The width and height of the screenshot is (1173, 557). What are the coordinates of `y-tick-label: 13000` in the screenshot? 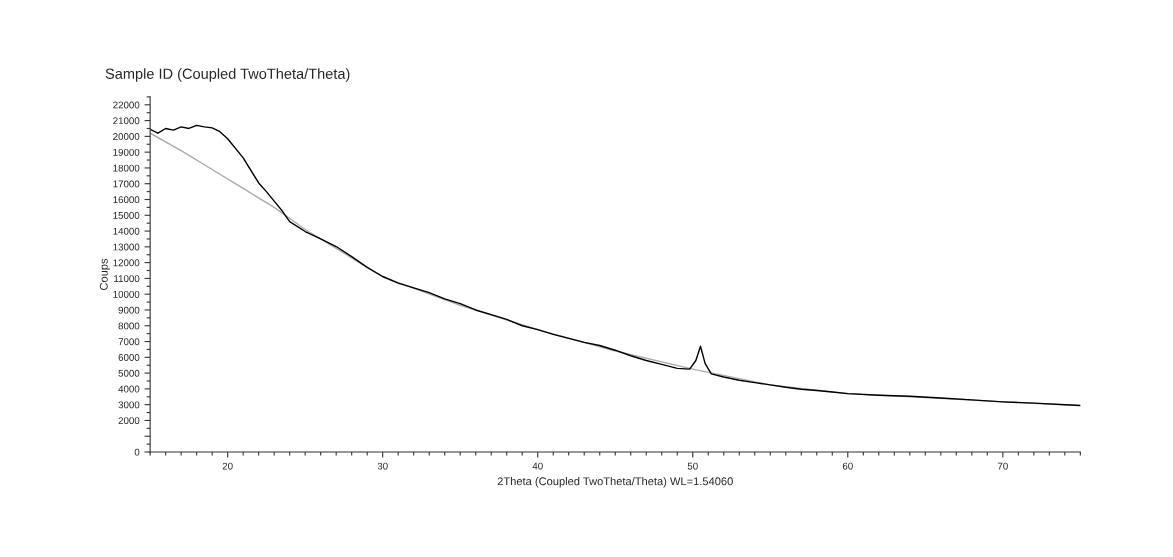 It's located at (126, 247).